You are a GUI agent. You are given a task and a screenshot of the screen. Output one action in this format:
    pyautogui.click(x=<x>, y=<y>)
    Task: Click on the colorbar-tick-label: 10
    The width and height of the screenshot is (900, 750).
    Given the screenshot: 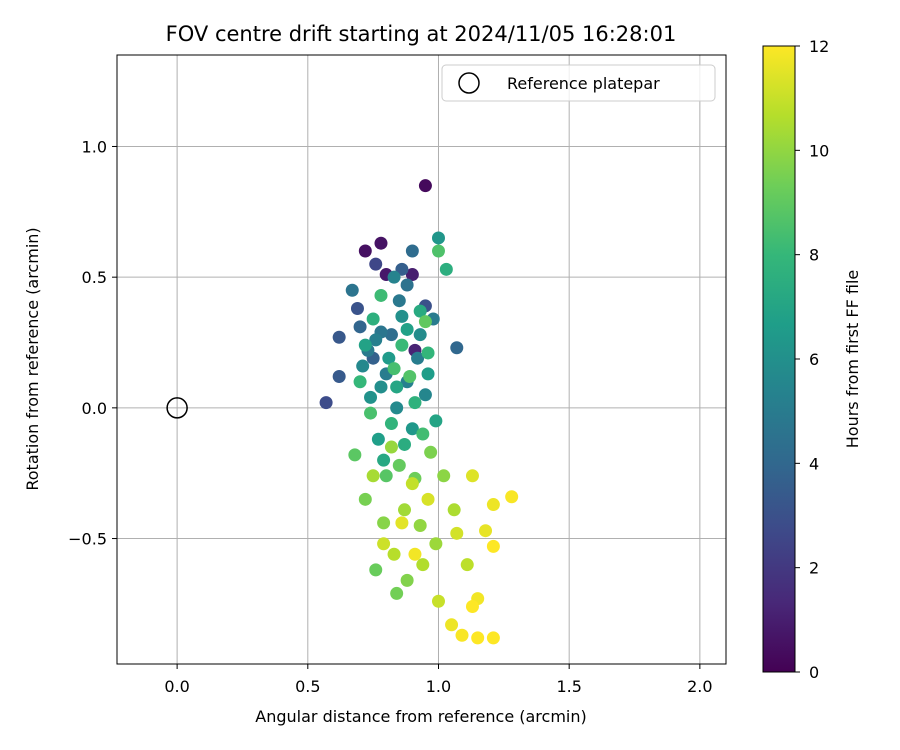 What is the action you would take?
    pyautogui.click(x=819, y=150)
    